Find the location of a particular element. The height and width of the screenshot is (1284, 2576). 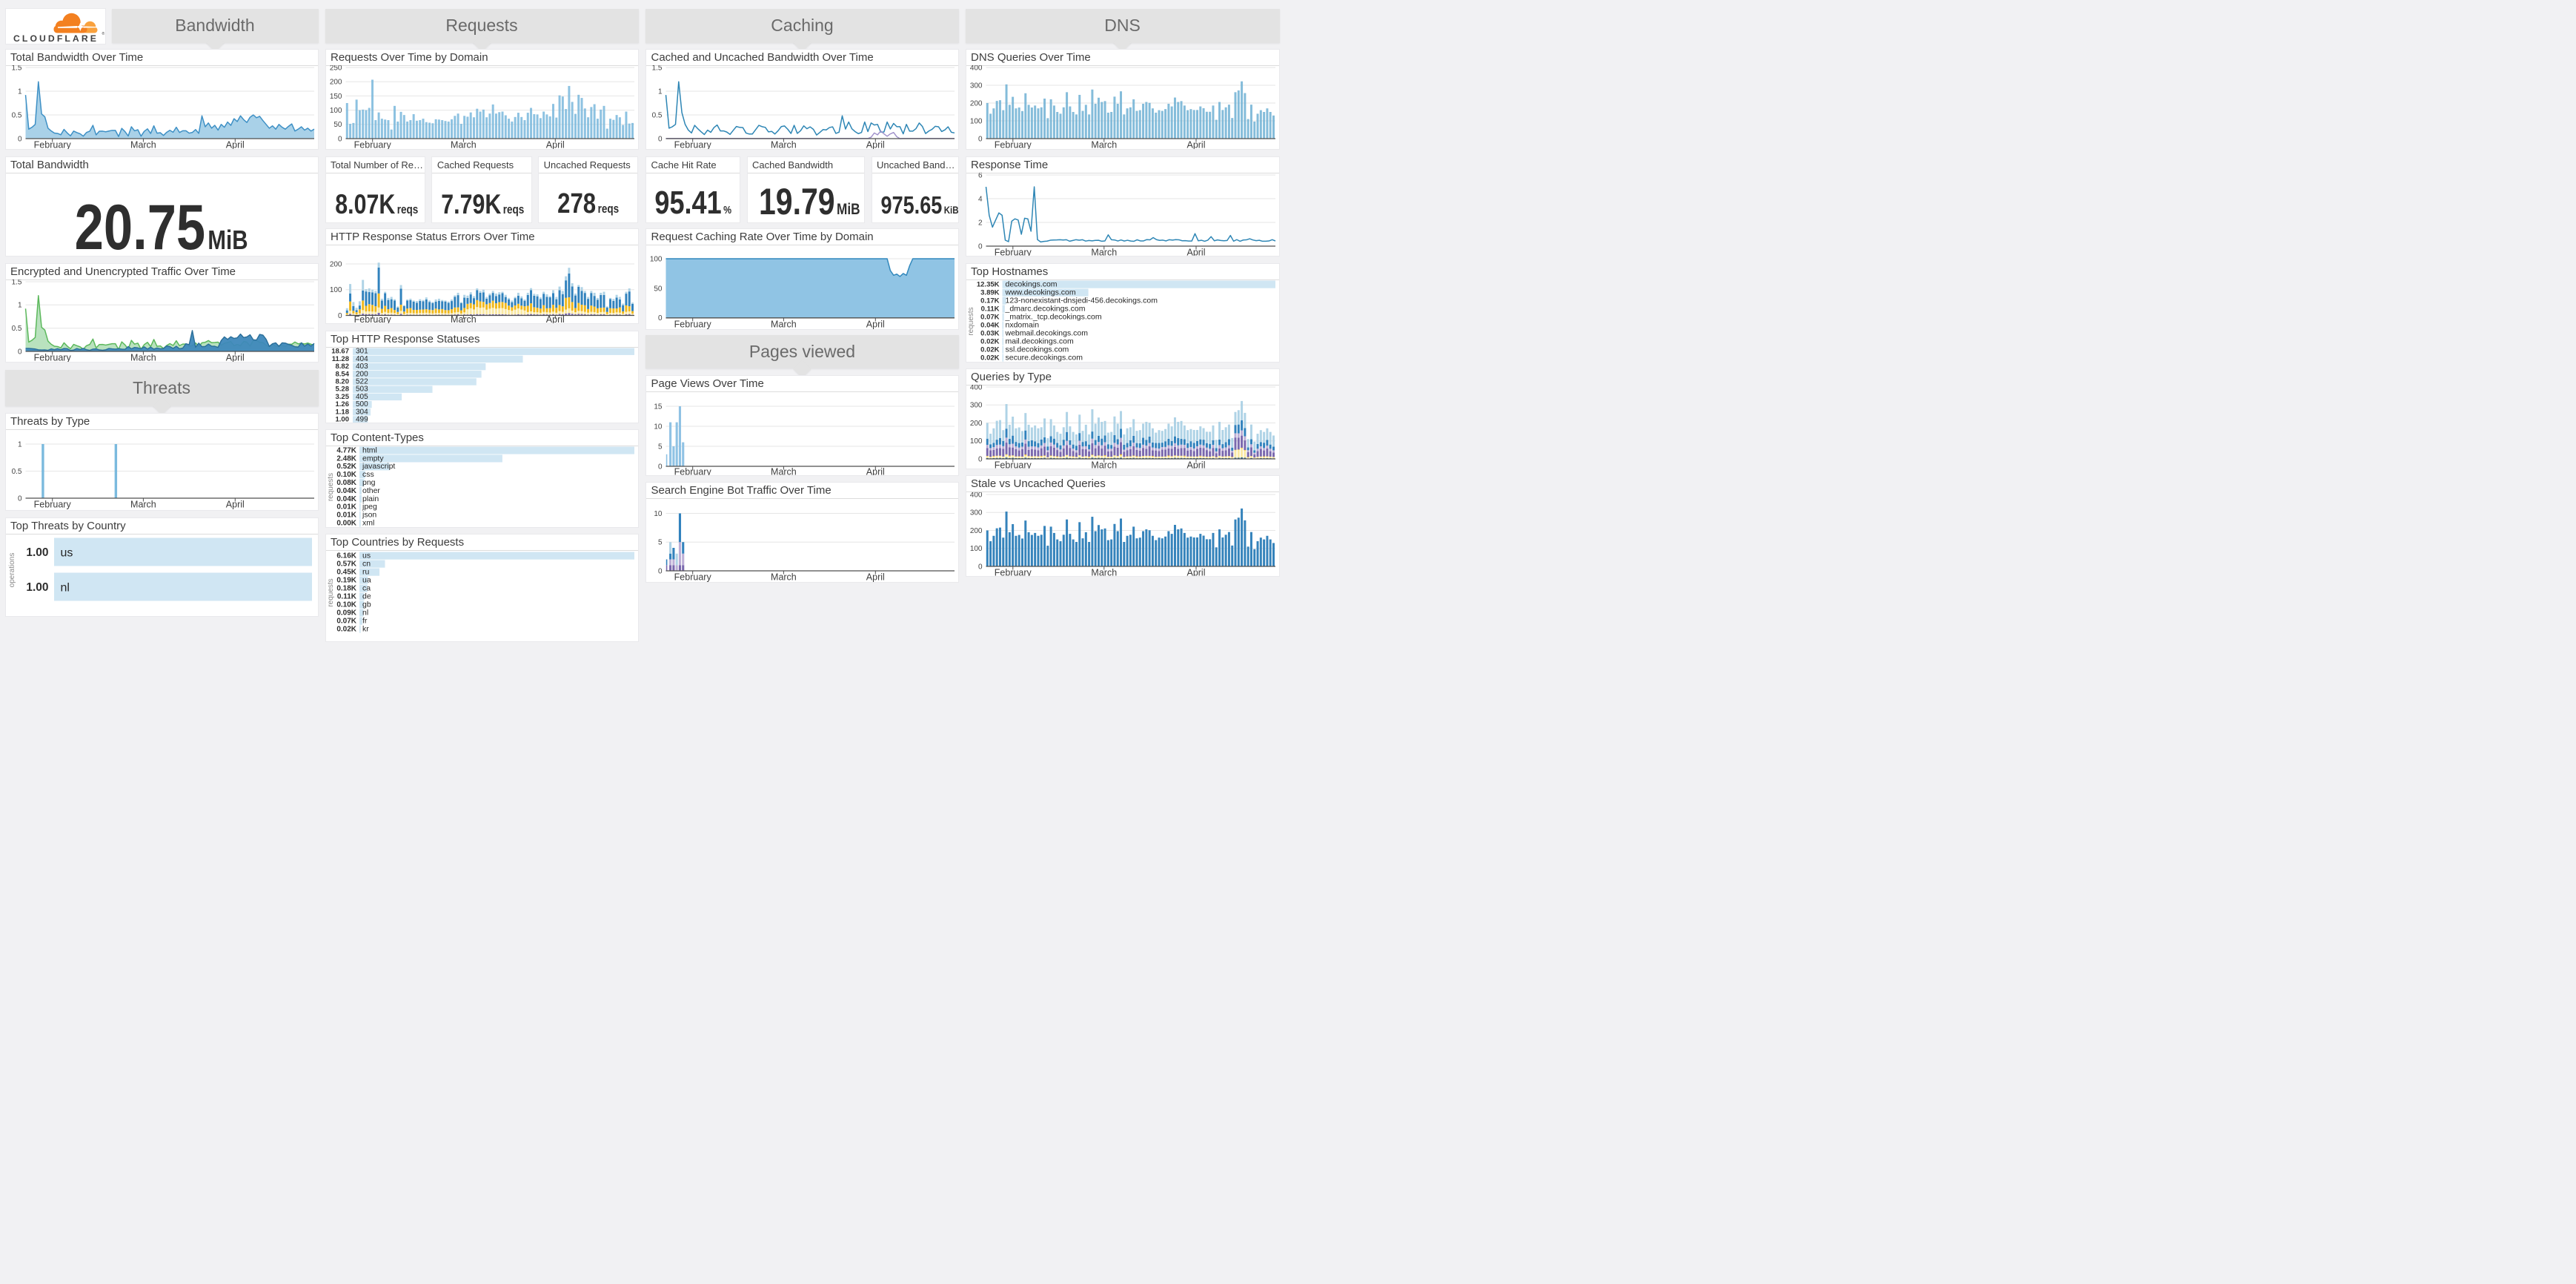

svg-text: json is located at coordinates (369, 514).